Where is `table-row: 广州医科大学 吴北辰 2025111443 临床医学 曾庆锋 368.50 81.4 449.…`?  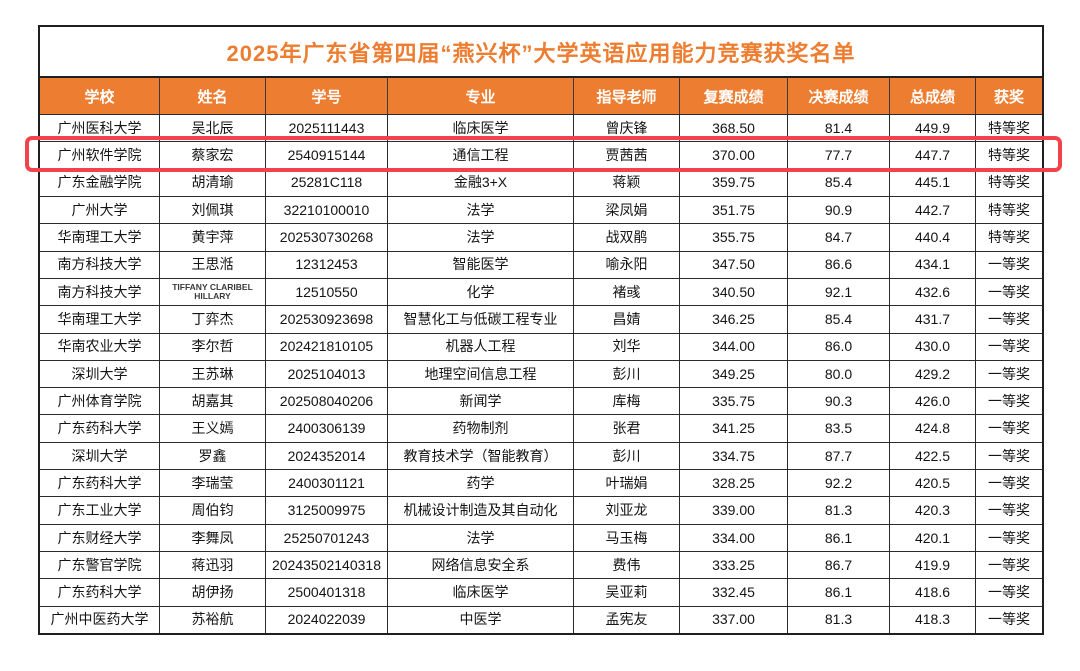 table-row: 广州医科大学 吴北辰 2025111443 临床医学 曾庆锋 368.50 81.4 449.… is located at coordinates (541, 129).